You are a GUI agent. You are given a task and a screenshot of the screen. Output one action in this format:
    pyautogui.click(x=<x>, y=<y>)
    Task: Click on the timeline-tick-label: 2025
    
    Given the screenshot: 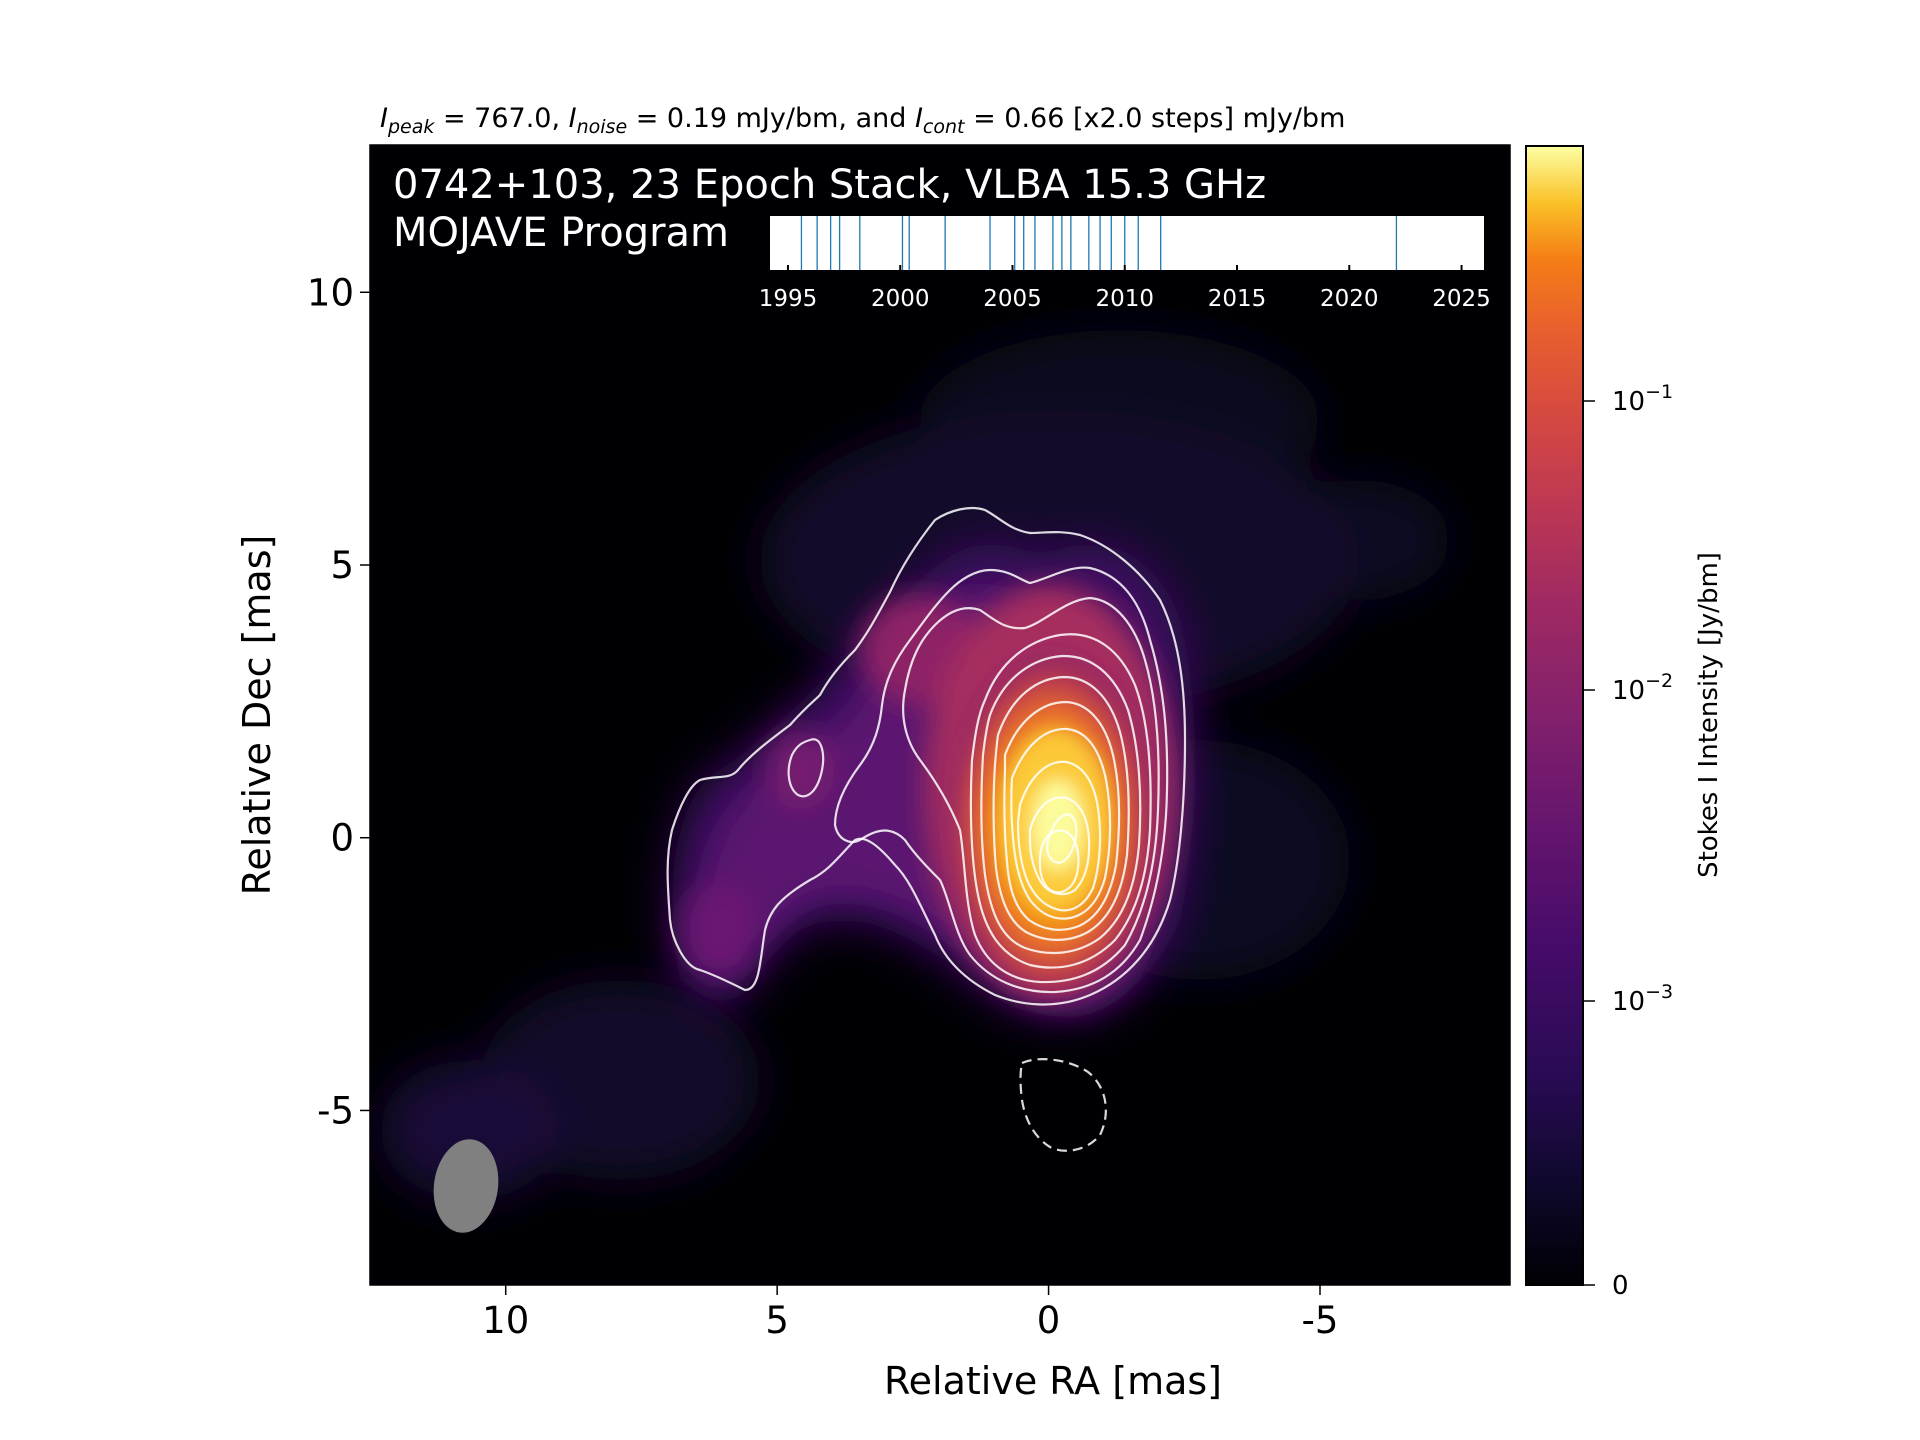 What is the action you would take?
    pyautogui.click(x=1461, y=299)
    